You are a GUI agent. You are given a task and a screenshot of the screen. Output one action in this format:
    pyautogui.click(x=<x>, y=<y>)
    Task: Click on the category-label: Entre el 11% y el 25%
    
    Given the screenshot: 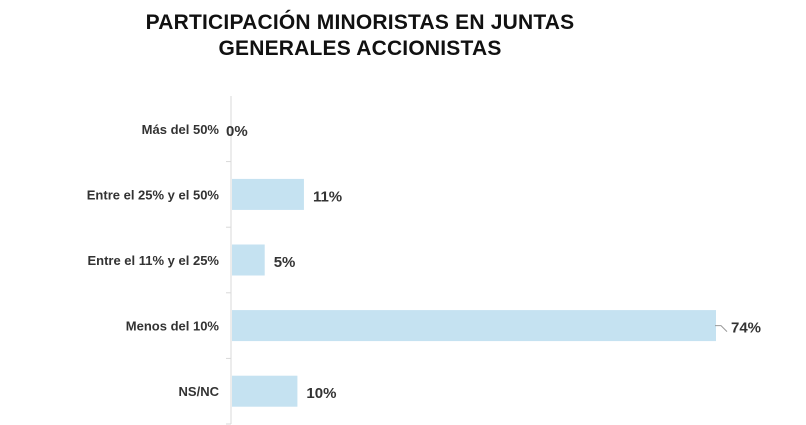 What is the action you would take?
    pyautogui.click(x=153, y=260)
    